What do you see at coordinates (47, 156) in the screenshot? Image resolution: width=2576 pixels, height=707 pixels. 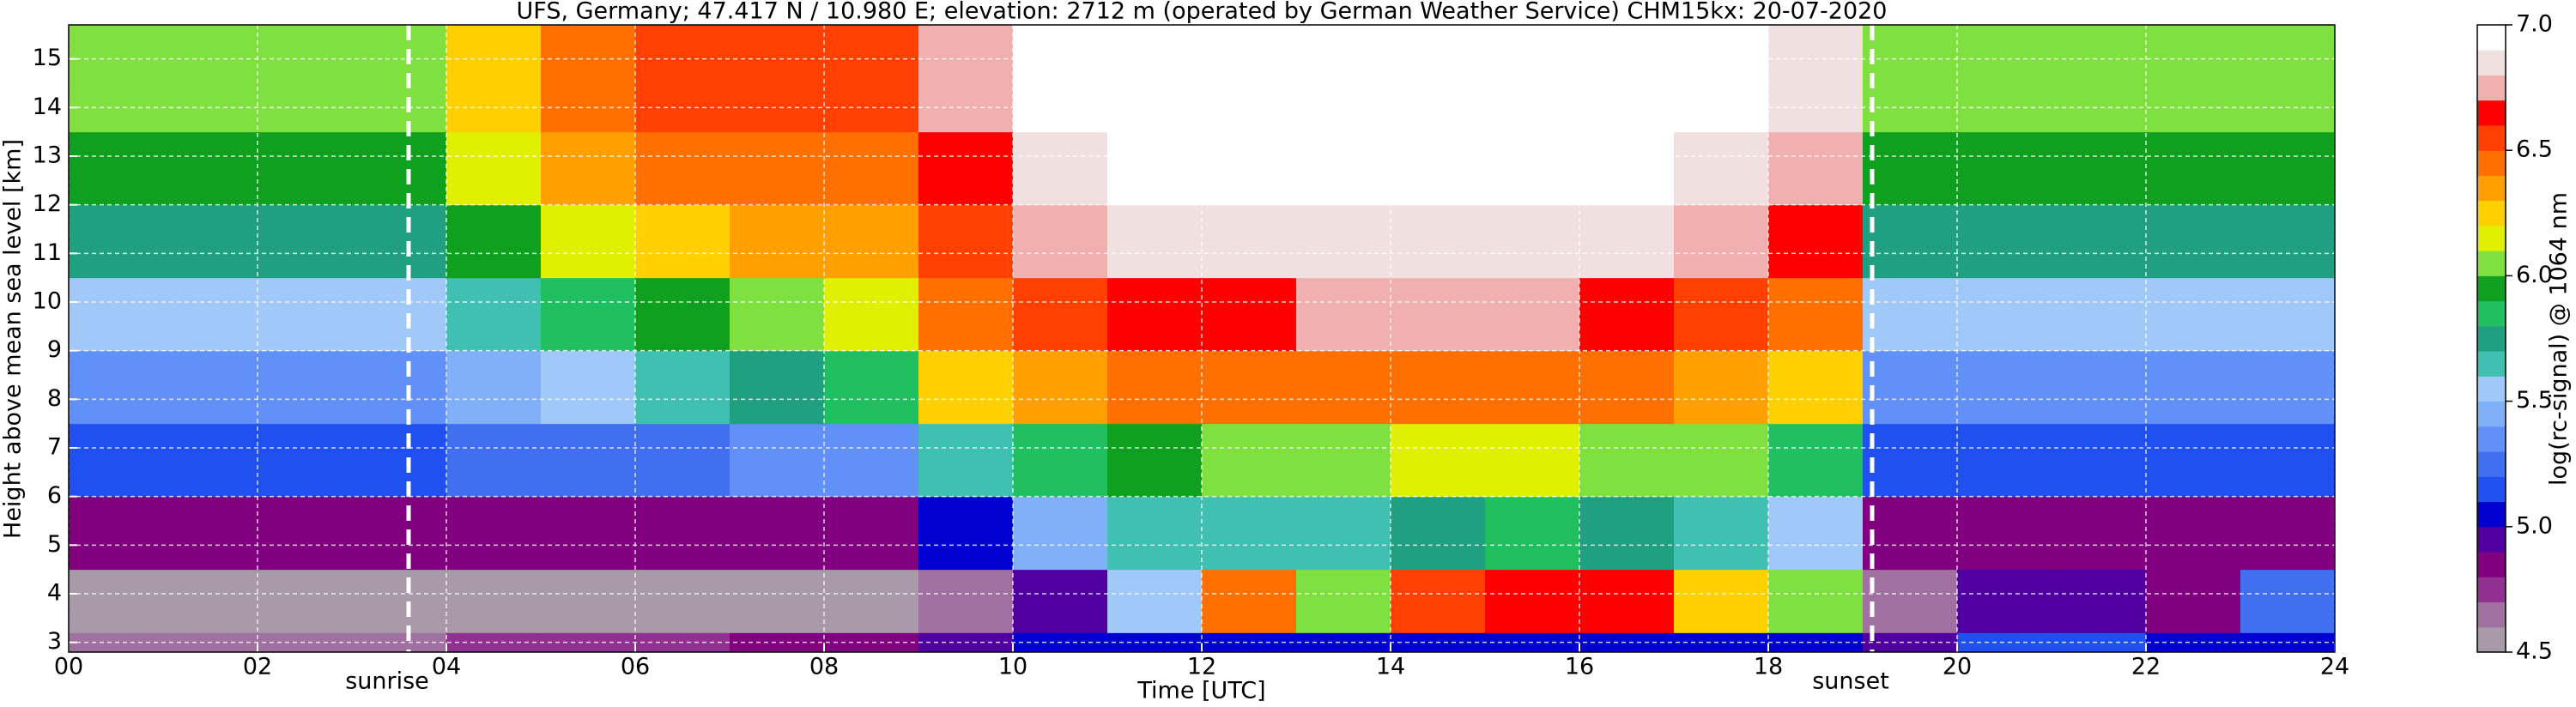 I see `y-tick-label: 13` at bounding box center [47, 156].